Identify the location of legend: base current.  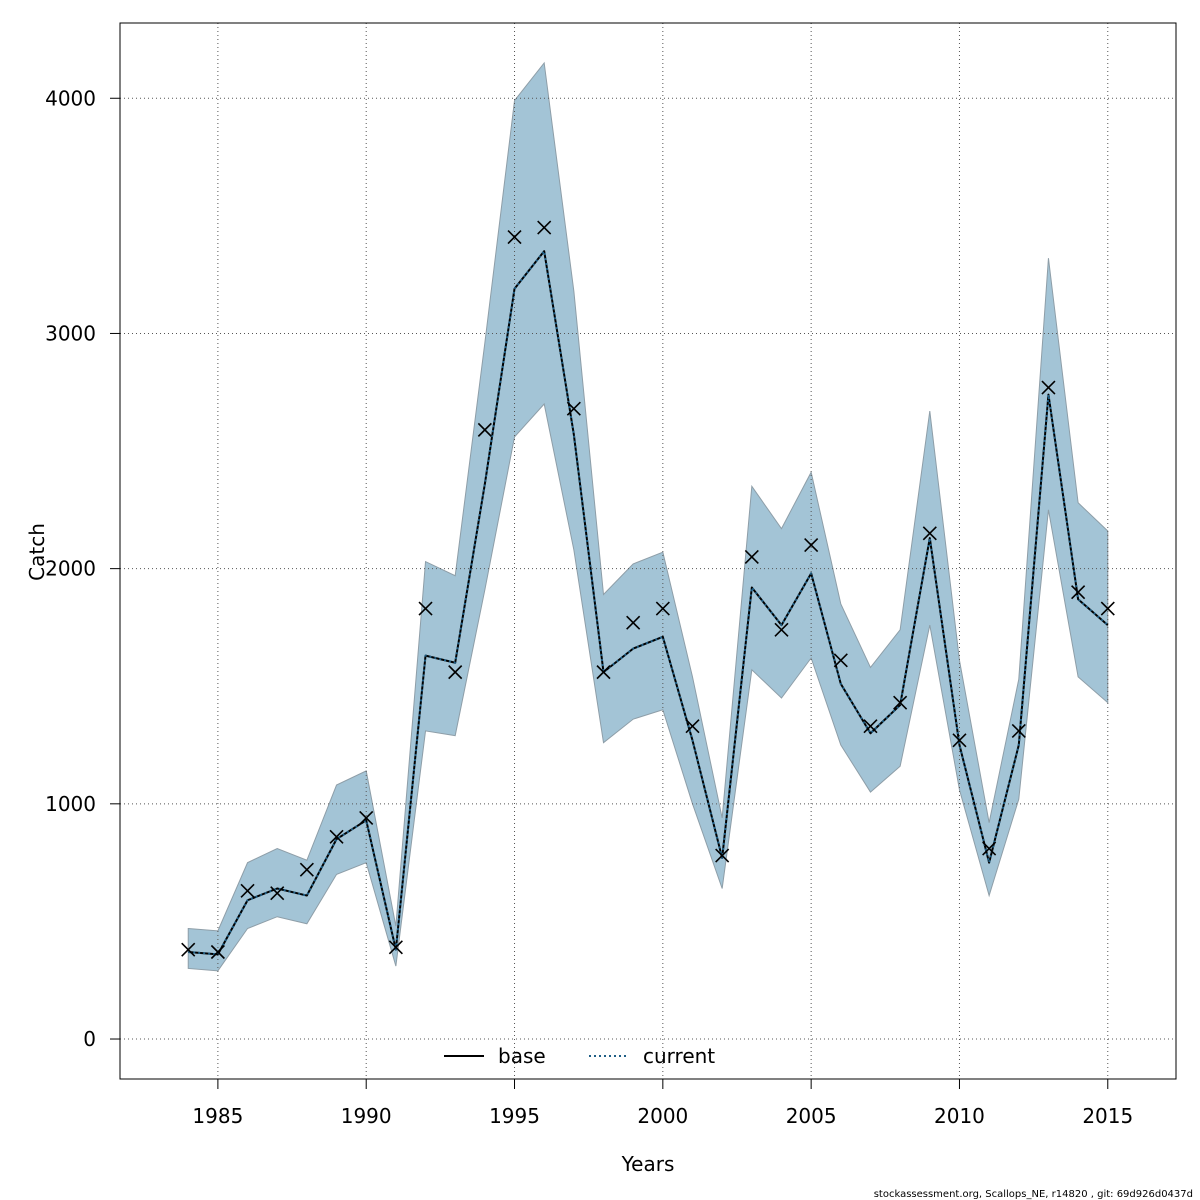
(579, 1056).